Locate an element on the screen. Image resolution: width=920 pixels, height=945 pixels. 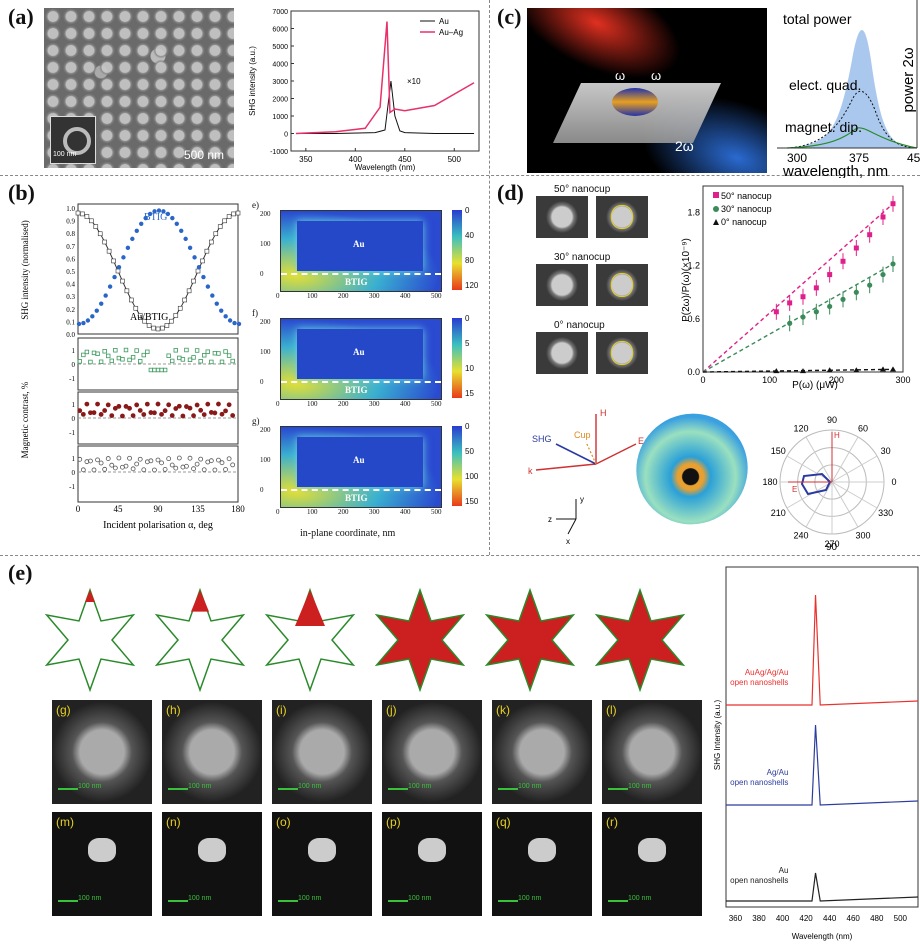
nanocup-images: 50° nanocup 30° nanocup 0° nanocup is located at coordinates (595, 291).